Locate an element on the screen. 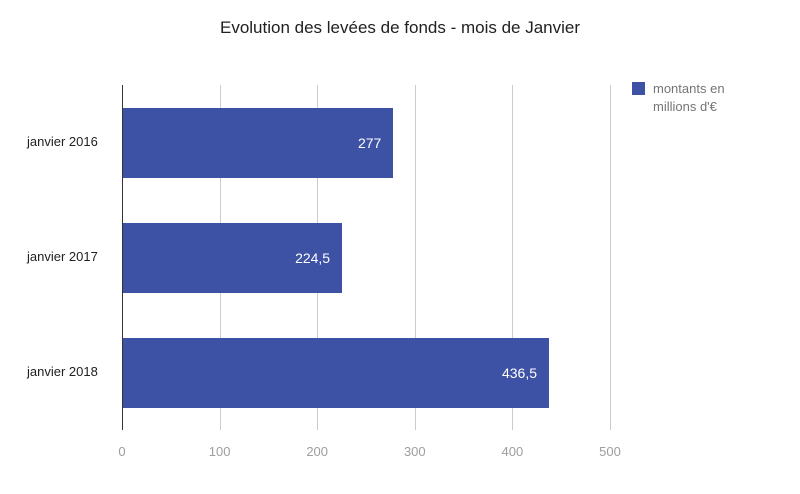 The image size is (800, 494). category-label-janvier-2017: janvier 2017 is located at coordinates (62, 256).